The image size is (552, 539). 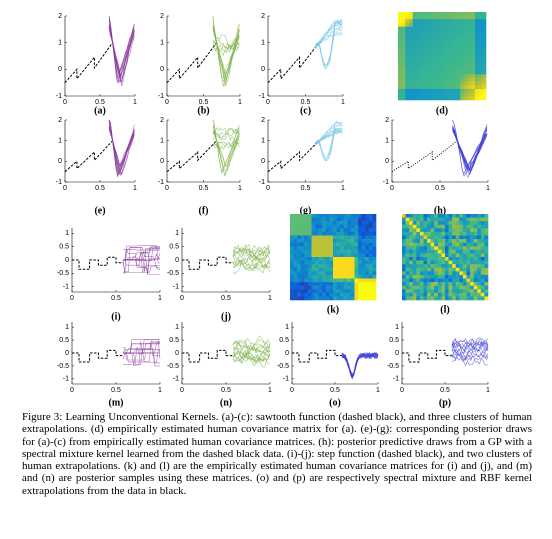 What do you see at coordinates (427, 356) in the screenshot?
I see `observed-data` at bounding box center [427, 356].